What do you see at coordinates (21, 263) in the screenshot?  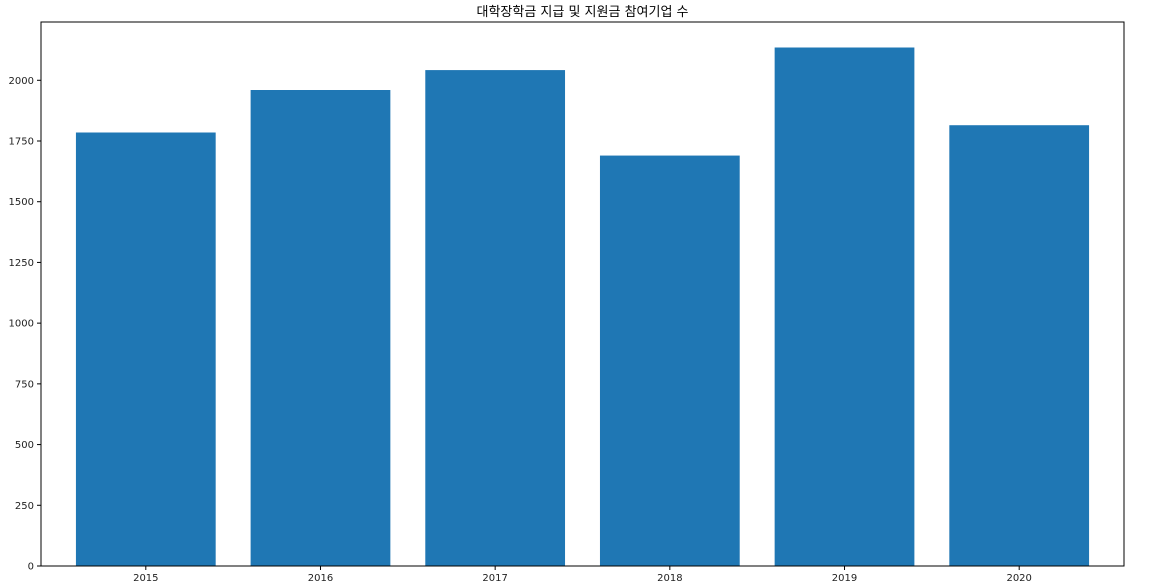 I see `y-tick-label-1250: 1250` at bounding box center [21, 263].